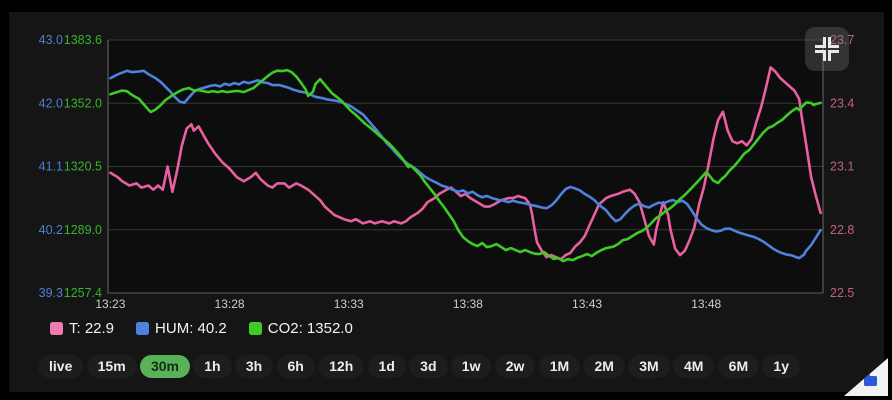 The height and width of the screenshot is (400, 892). I want to click on x-axis-tick-label: 13:38, so click(468, 304).